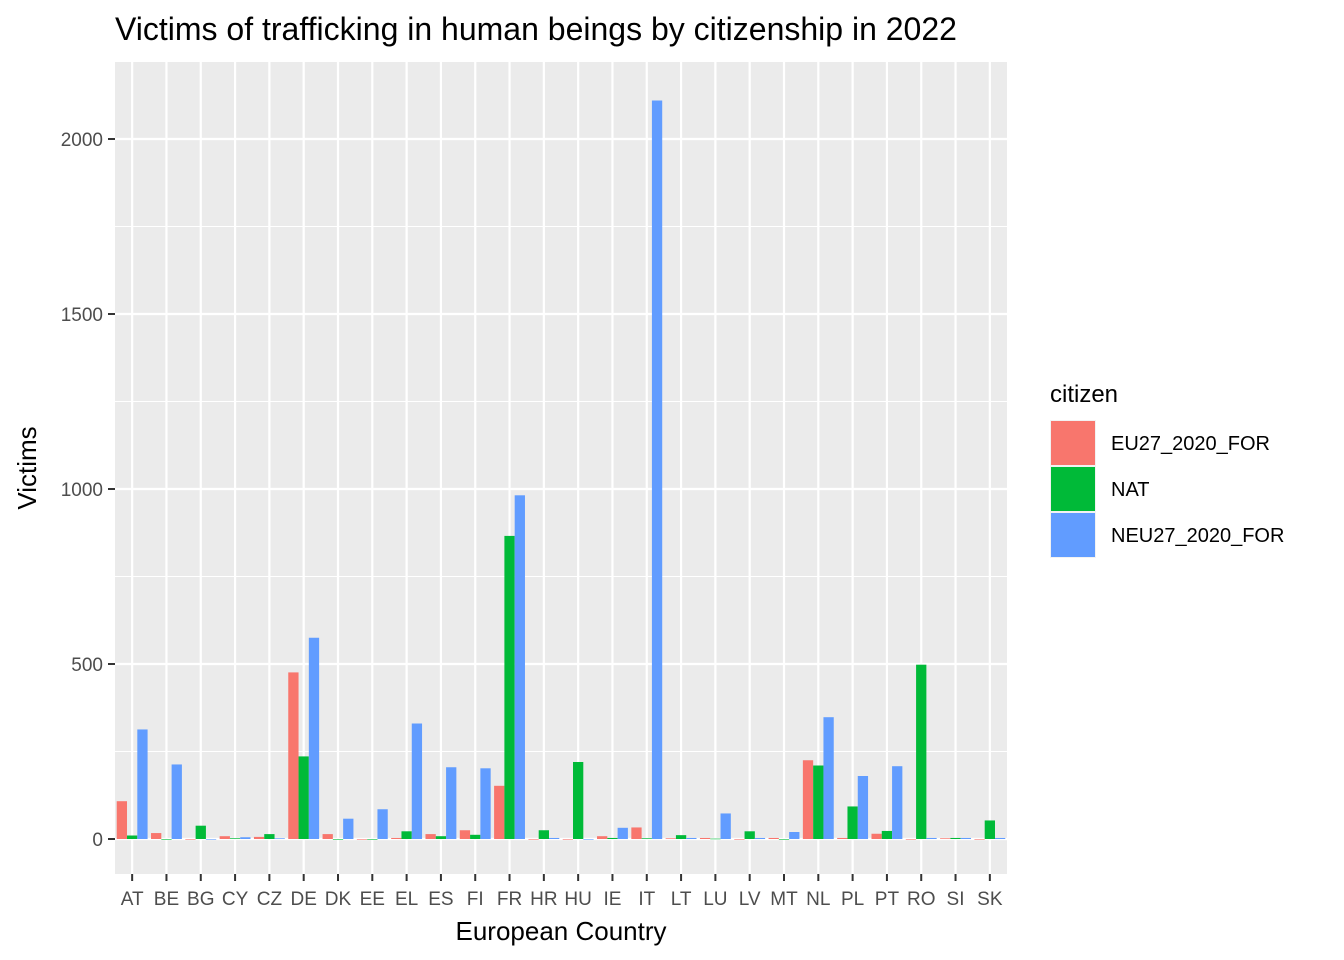  Describe the element at coordinates (554, 838) in the screenshot. I see `bar-neu27_2020_for-hr` at that location.